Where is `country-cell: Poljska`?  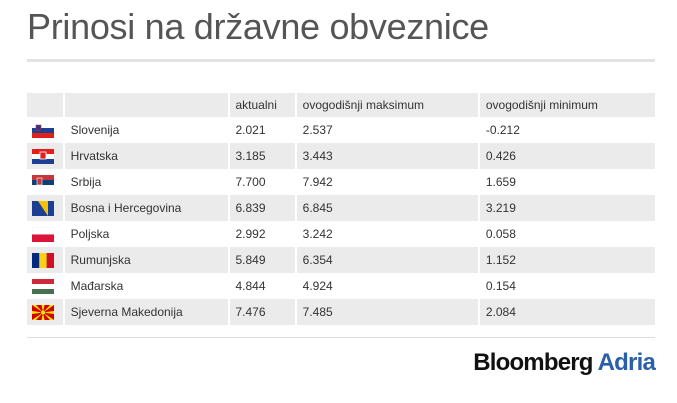
country-cell: Poljska is located at coordinates (90, 234).